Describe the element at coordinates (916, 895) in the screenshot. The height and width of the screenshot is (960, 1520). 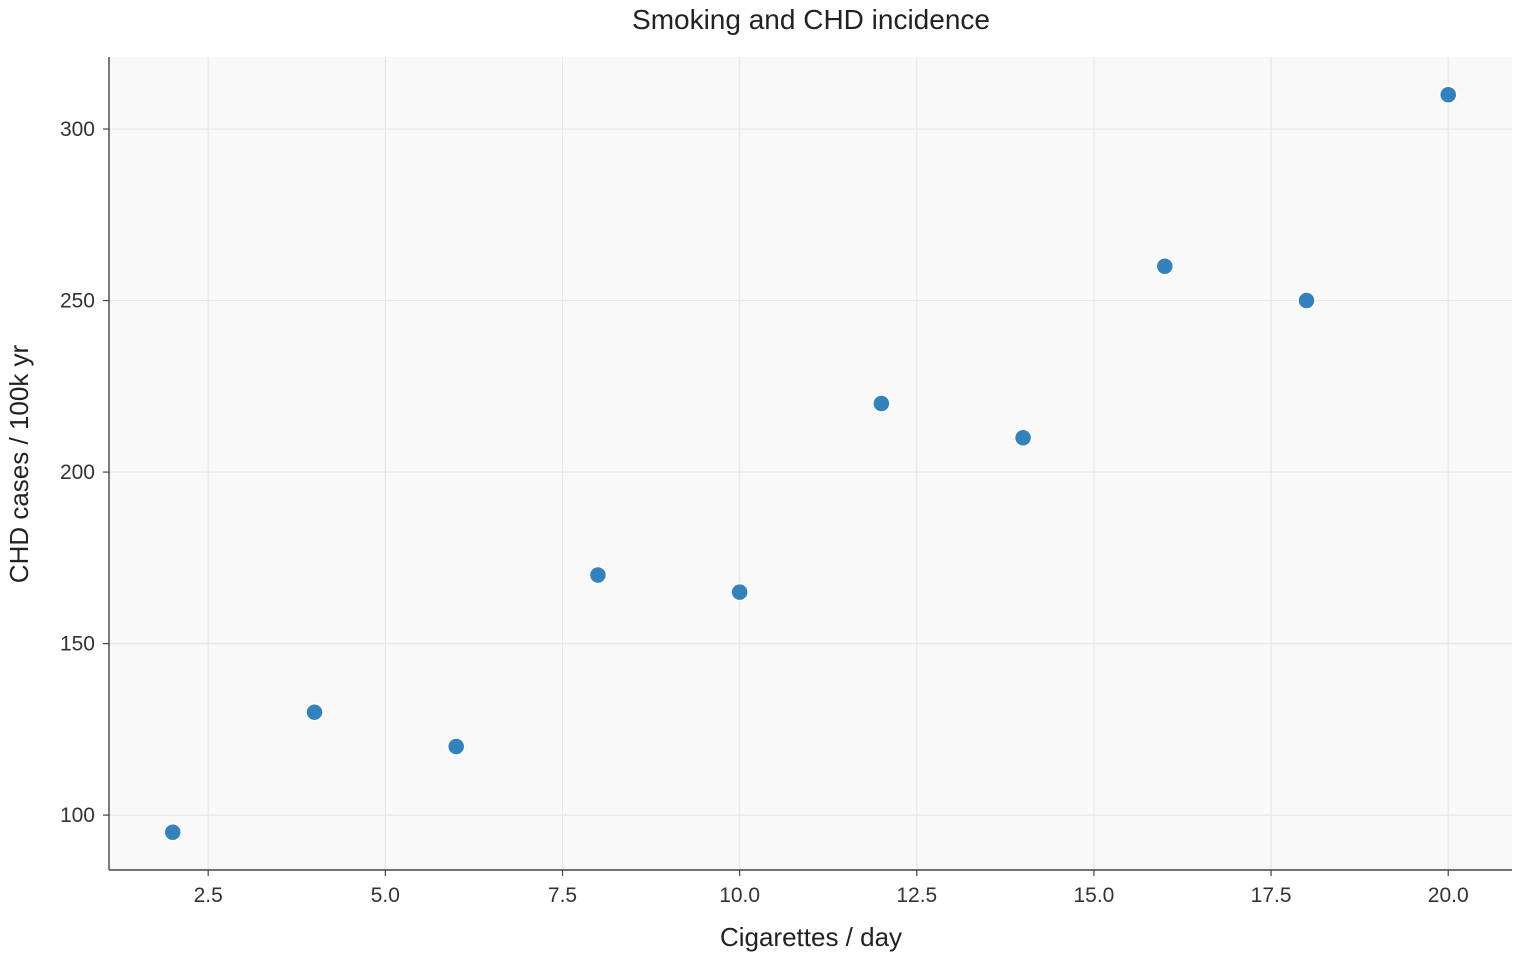
I see `x-tick-label: 12.5` at that location.